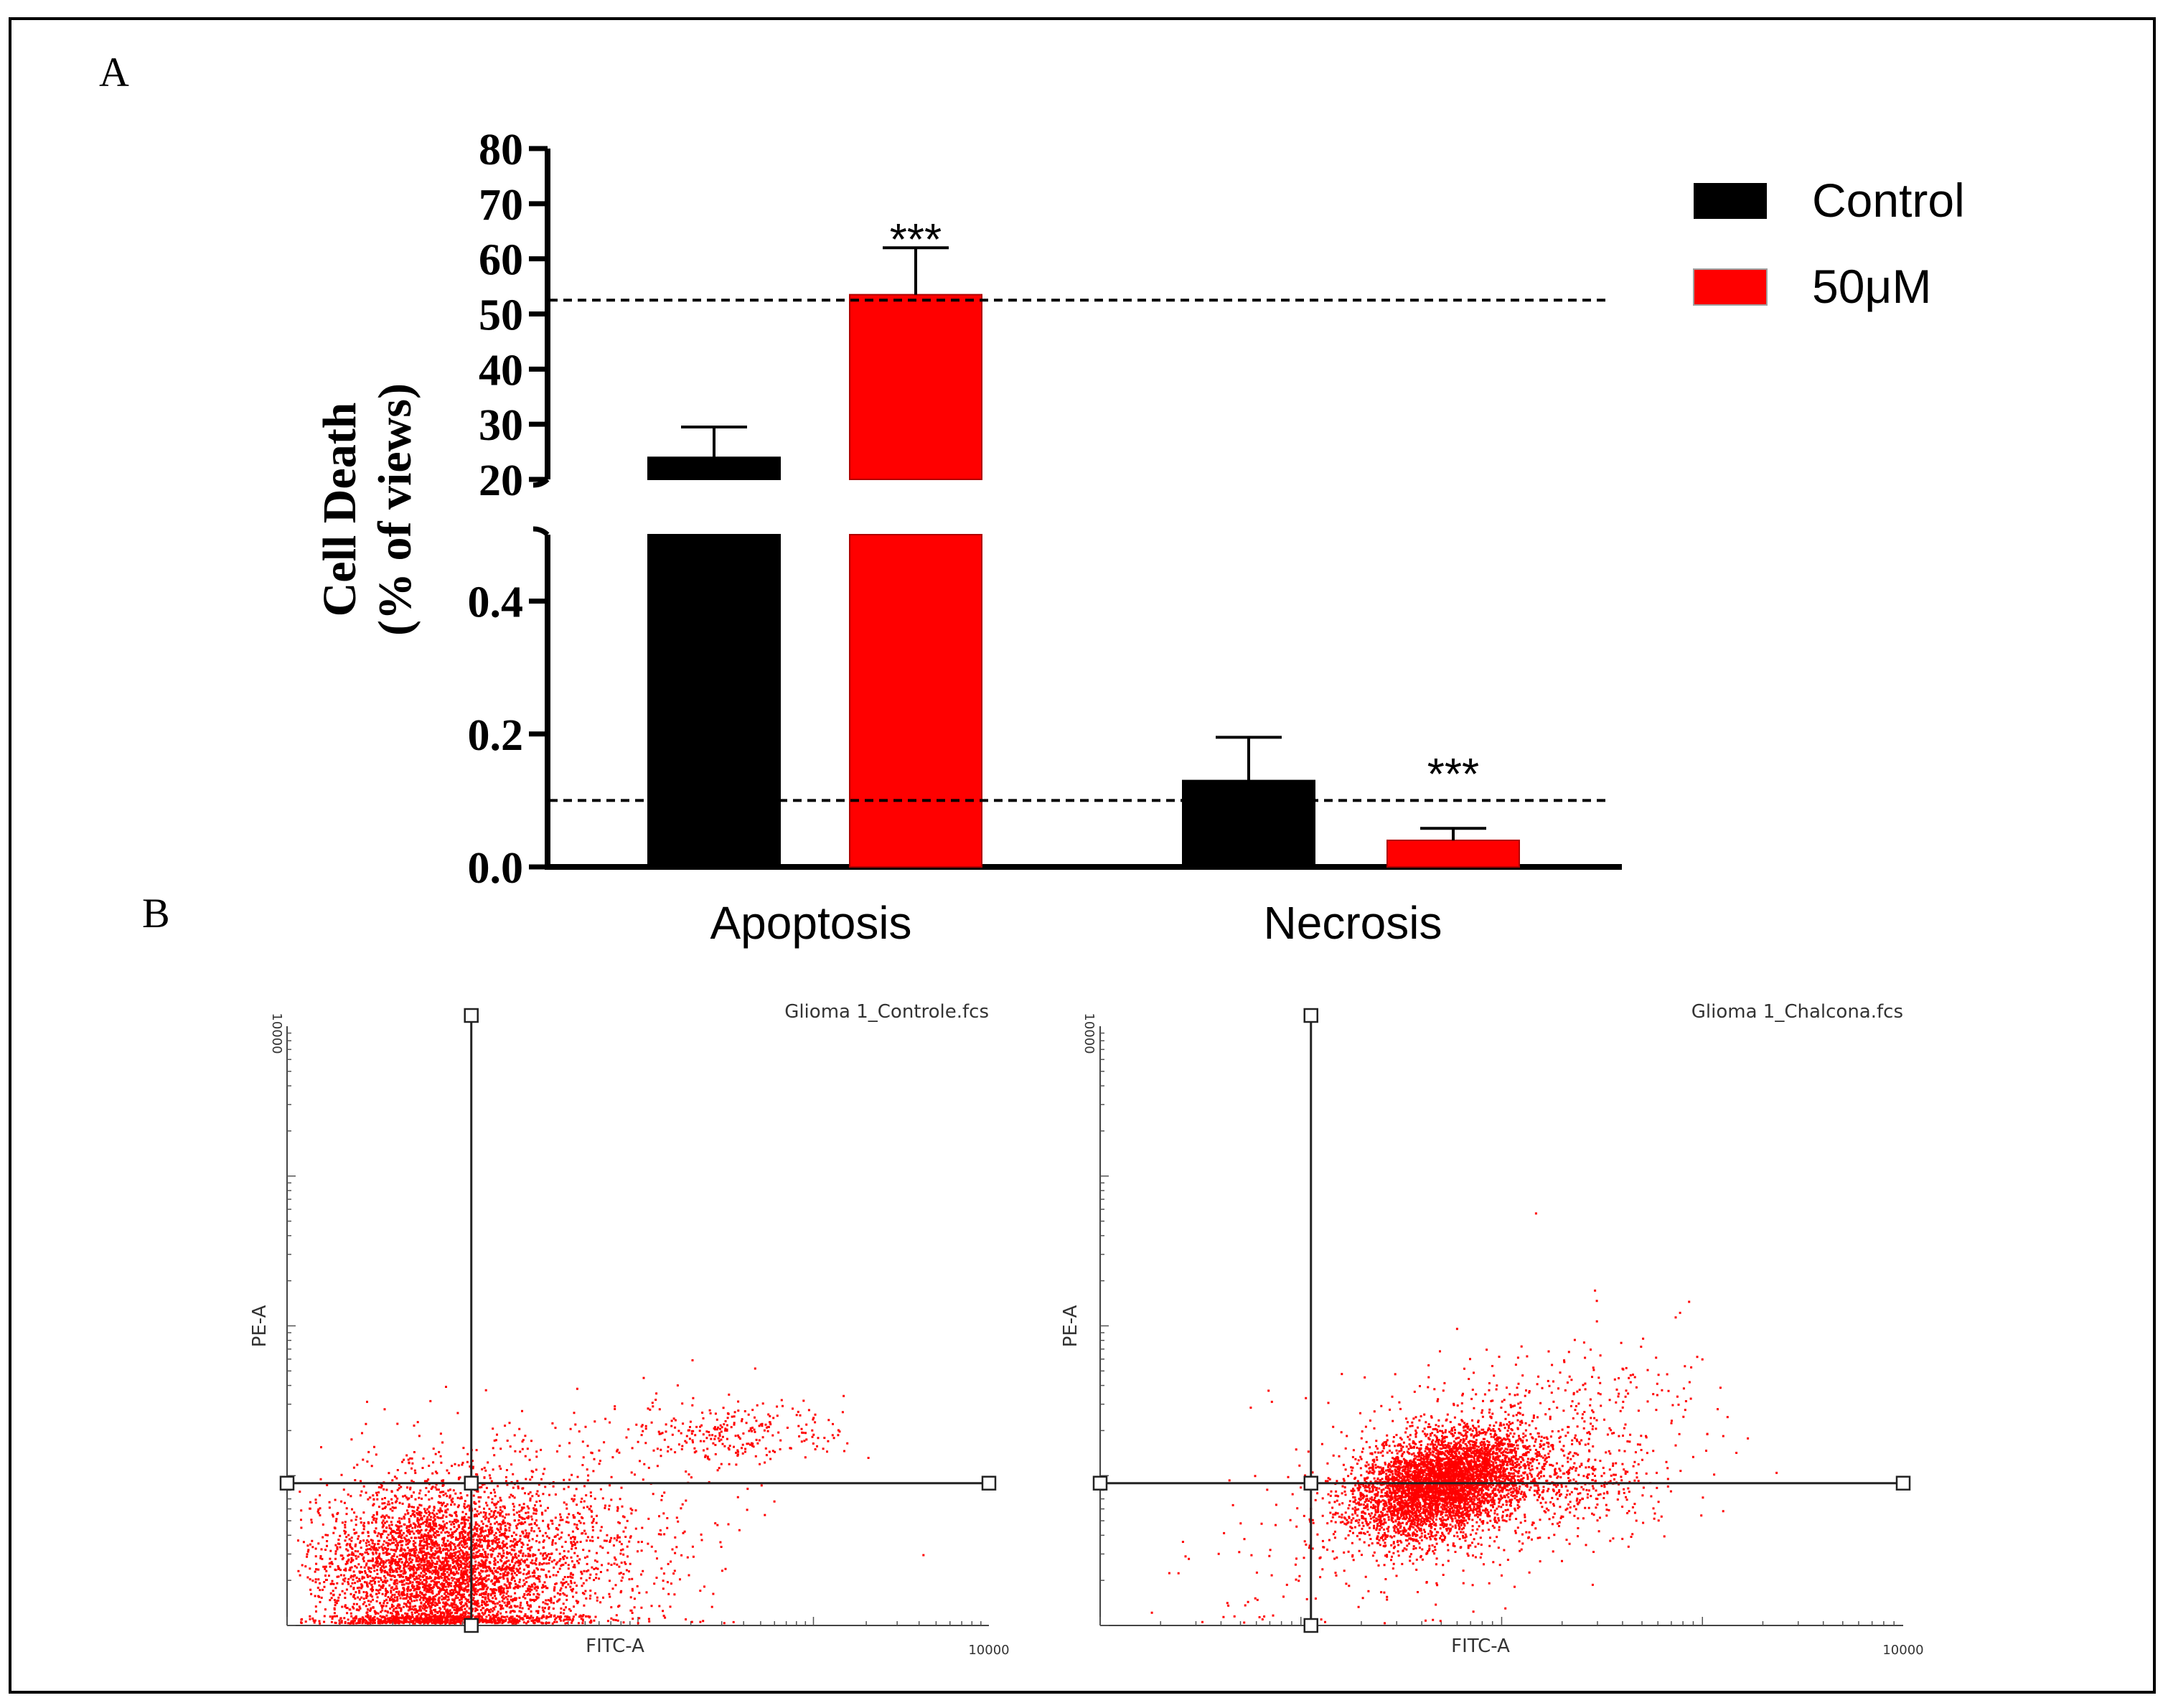 The image size is (2168, 1708). Describe the element at coordinates (395, 509) in the screenshot. I see `y-axis-label-line2: (% of views)` at that location.